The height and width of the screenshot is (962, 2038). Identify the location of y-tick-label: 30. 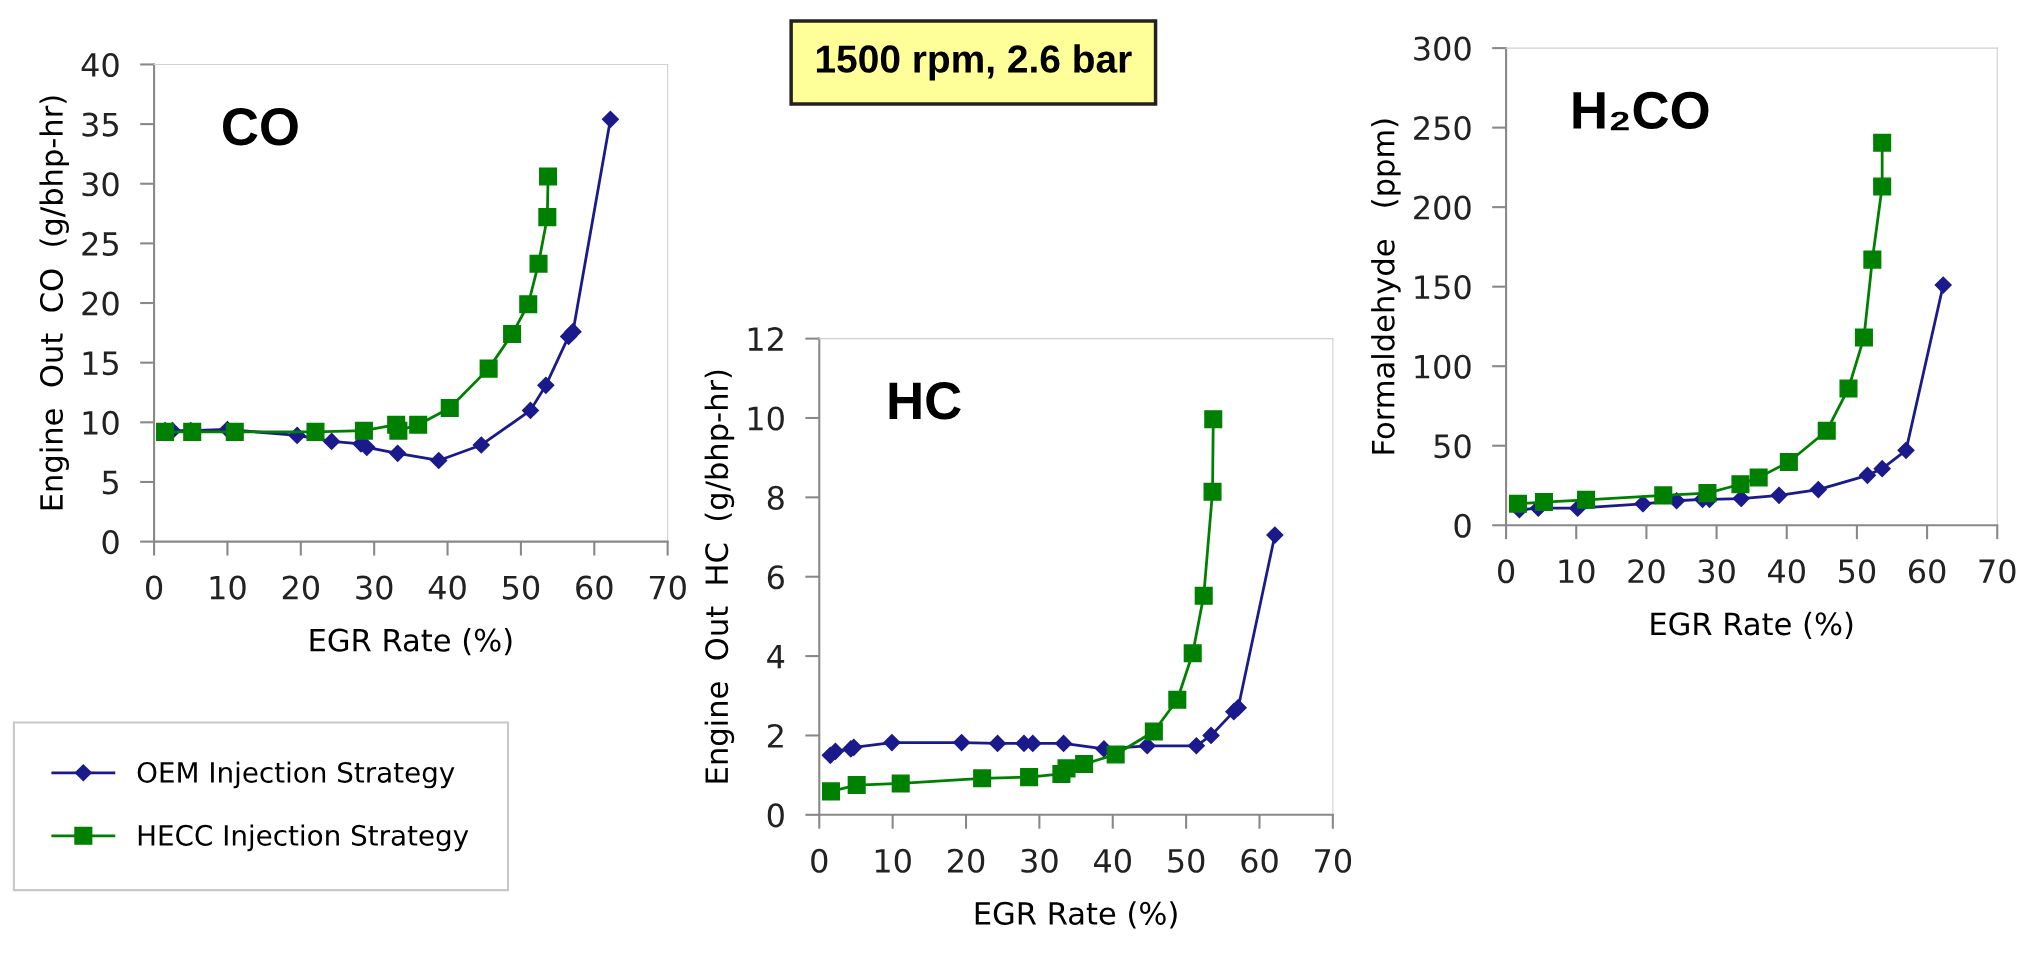
(100, 184).